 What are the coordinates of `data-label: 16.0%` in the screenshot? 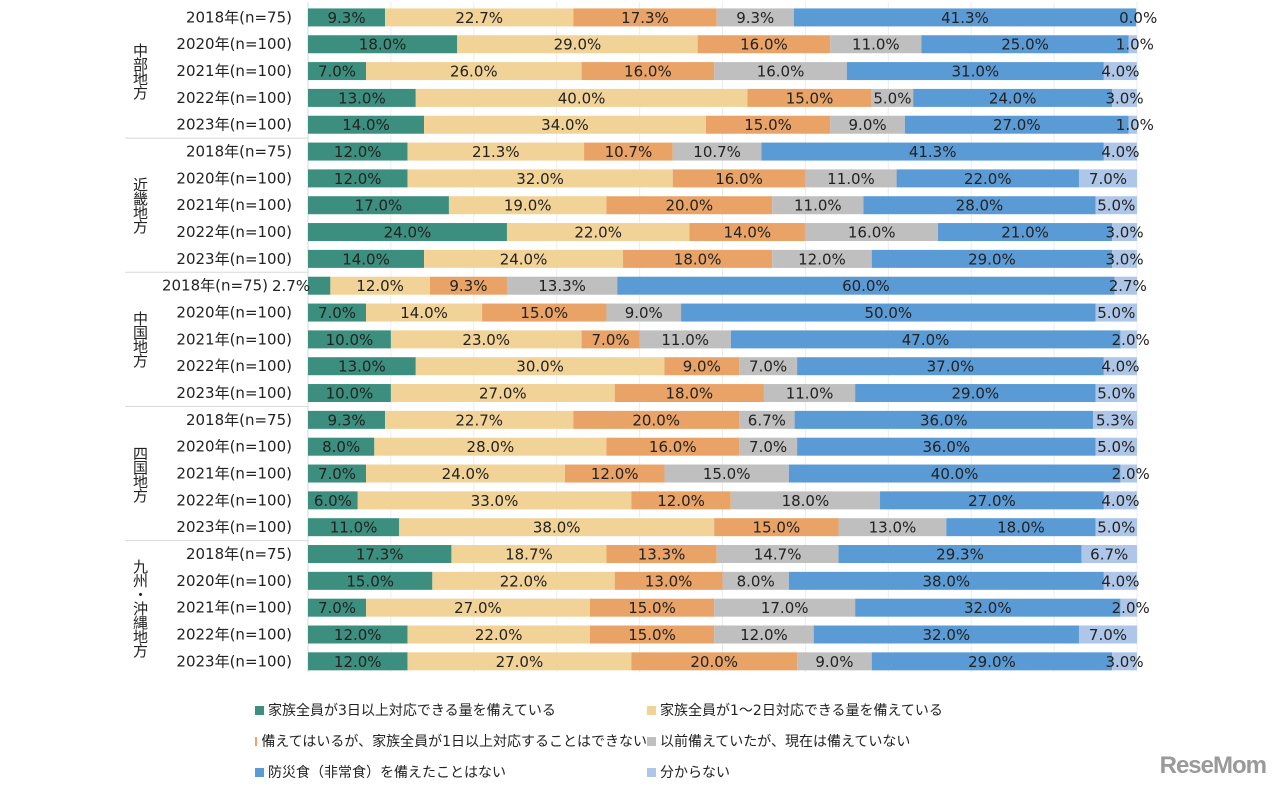 It's located at (673, 447).